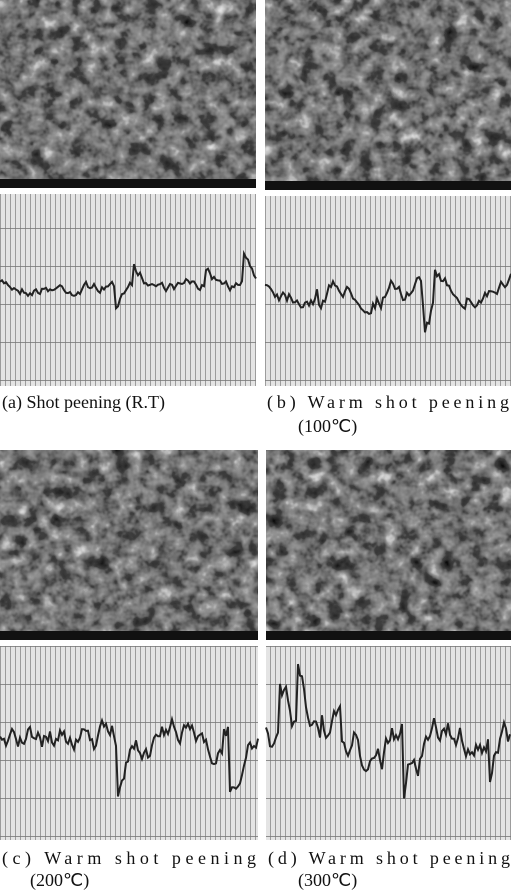  What do you see at coordinates (59, 880) in the screenshot?
I see `caption: (200℃)` at bounding box center [59, 880].